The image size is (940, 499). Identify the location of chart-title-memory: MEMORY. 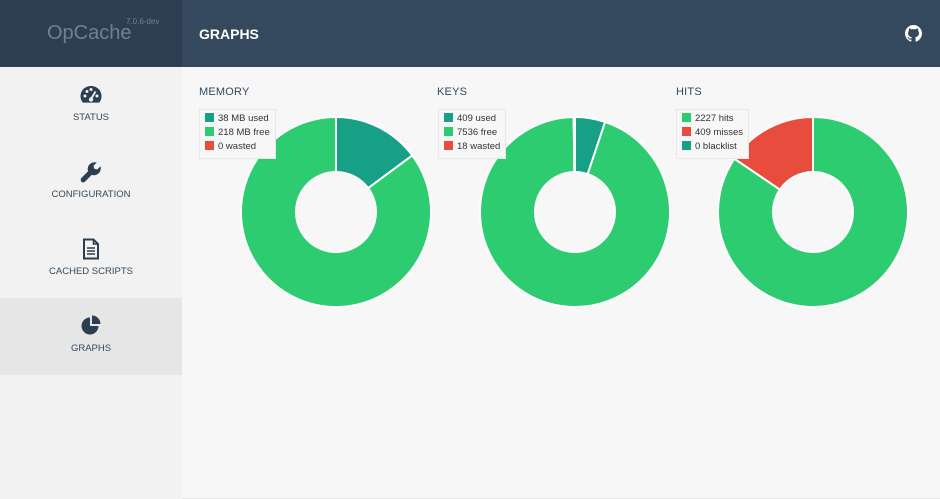
(224, 92).